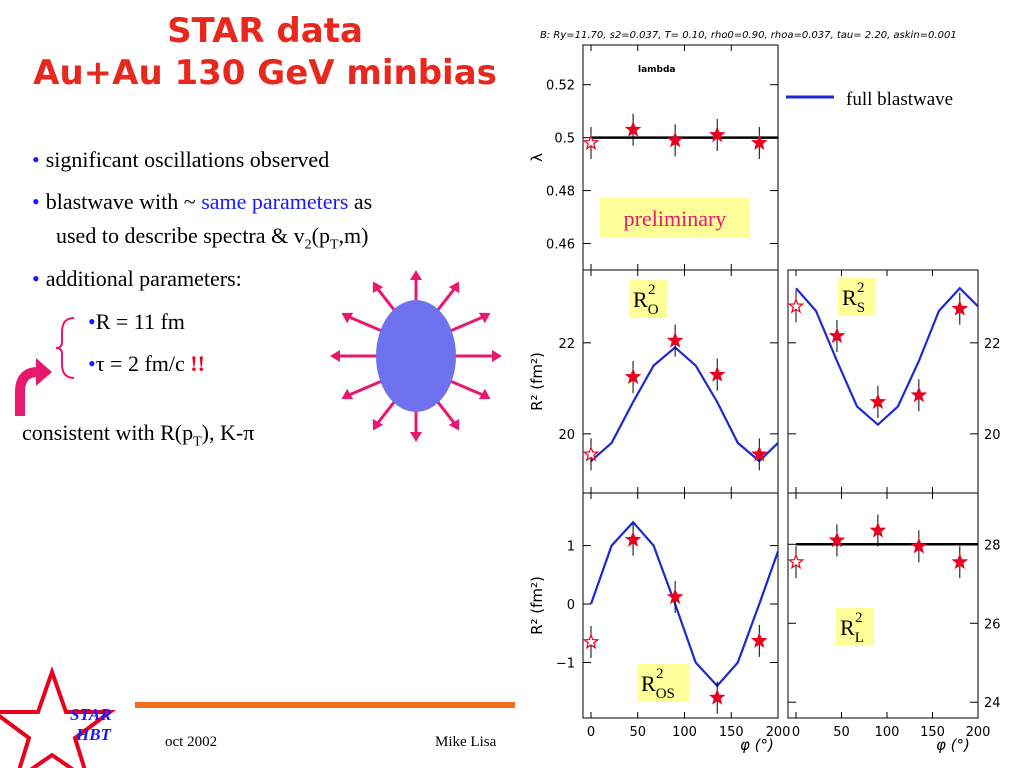 The image size is (1024, 768). Describe the element at coordinates (181, 159) in the screenshot. I see `bullet-1: • significant oscillations observed` at that location.